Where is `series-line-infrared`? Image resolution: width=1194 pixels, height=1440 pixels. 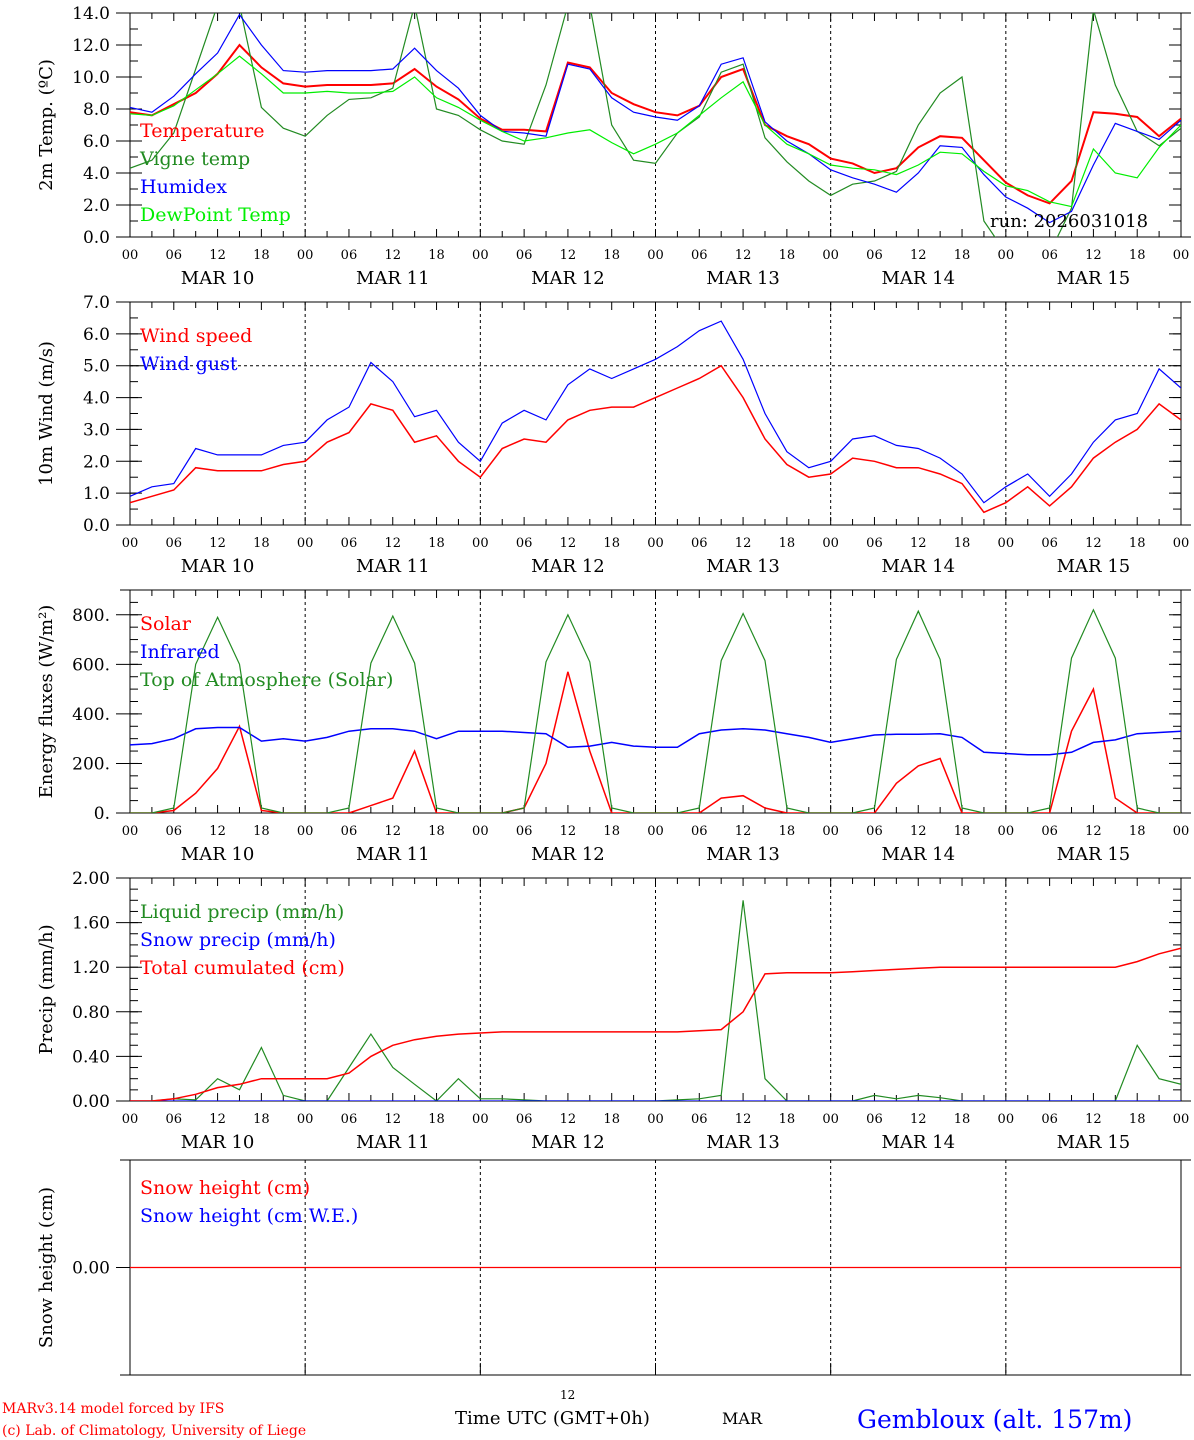 series-line-infrared is located at coordinates (655, 741).